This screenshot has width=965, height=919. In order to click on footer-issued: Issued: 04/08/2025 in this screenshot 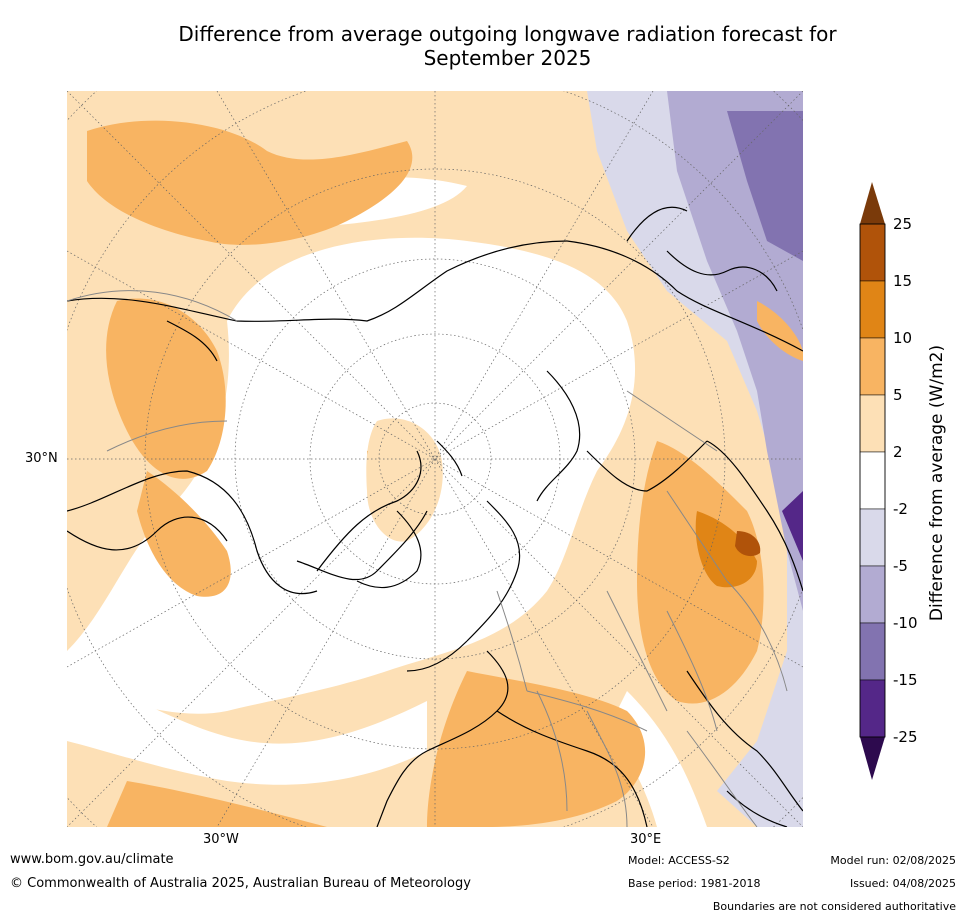, I will do `click(902, 883)`.